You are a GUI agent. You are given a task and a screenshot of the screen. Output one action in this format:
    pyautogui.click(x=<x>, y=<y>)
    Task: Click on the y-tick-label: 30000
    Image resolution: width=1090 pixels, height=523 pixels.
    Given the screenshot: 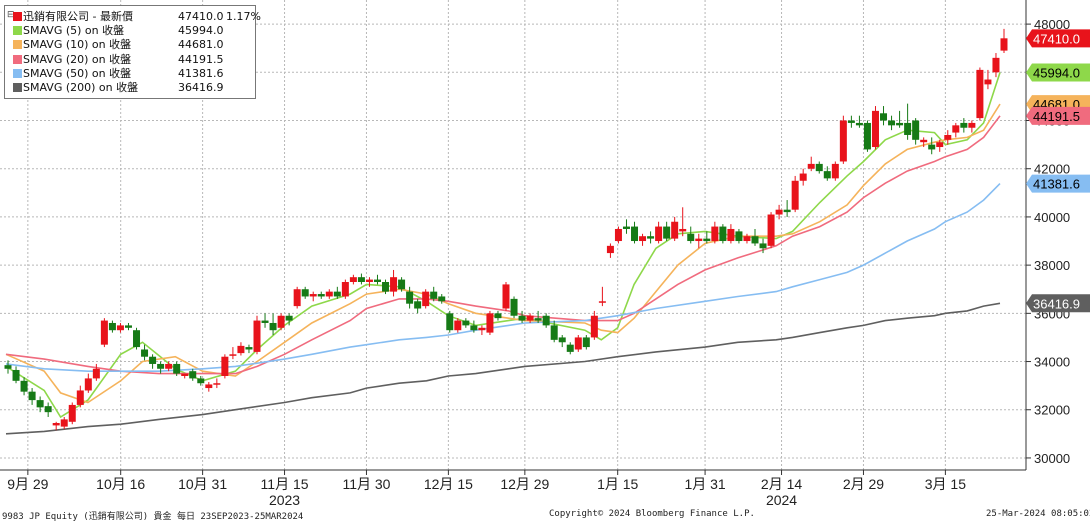 What is the action you would take?
    pyautogui.click(x=1052, y=458)
    